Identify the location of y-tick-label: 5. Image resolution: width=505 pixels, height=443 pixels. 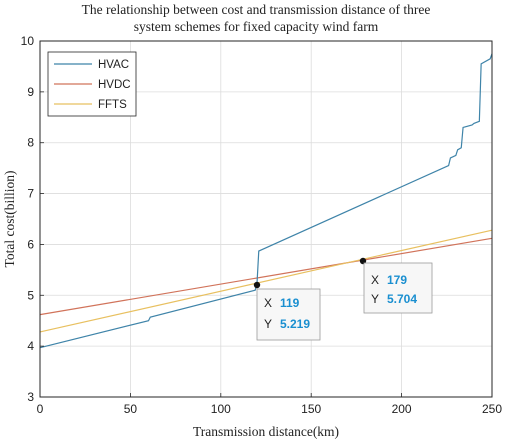
(30, 295).